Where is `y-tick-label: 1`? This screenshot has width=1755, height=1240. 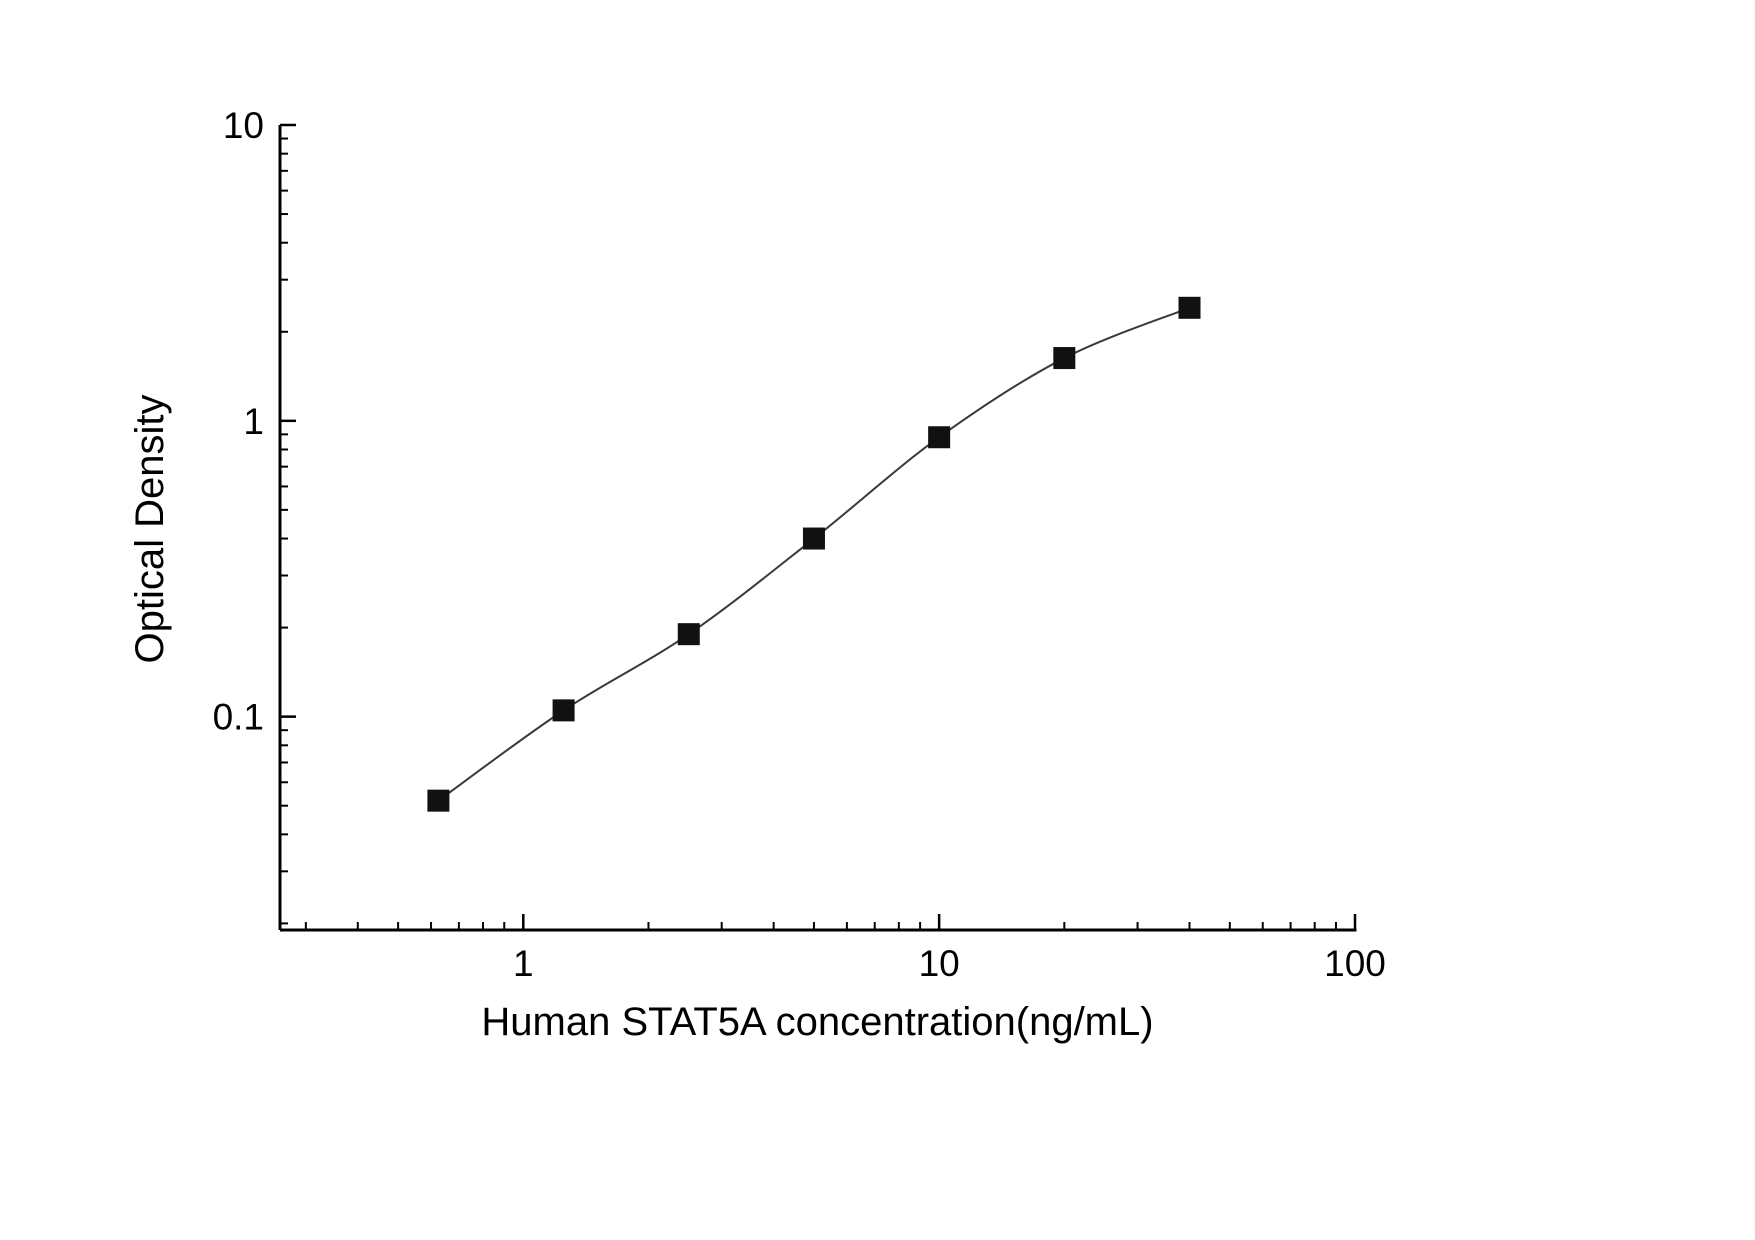
y-tick-label: 1 is located at coordinates (253, 421).